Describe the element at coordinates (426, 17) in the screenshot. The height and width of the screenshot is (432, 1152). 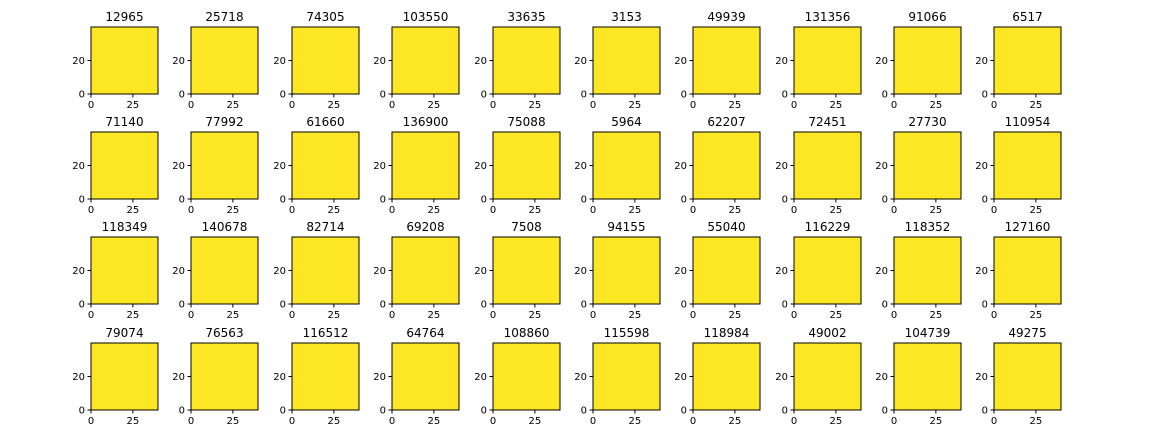
I see `panel-title: 103550` at that location.